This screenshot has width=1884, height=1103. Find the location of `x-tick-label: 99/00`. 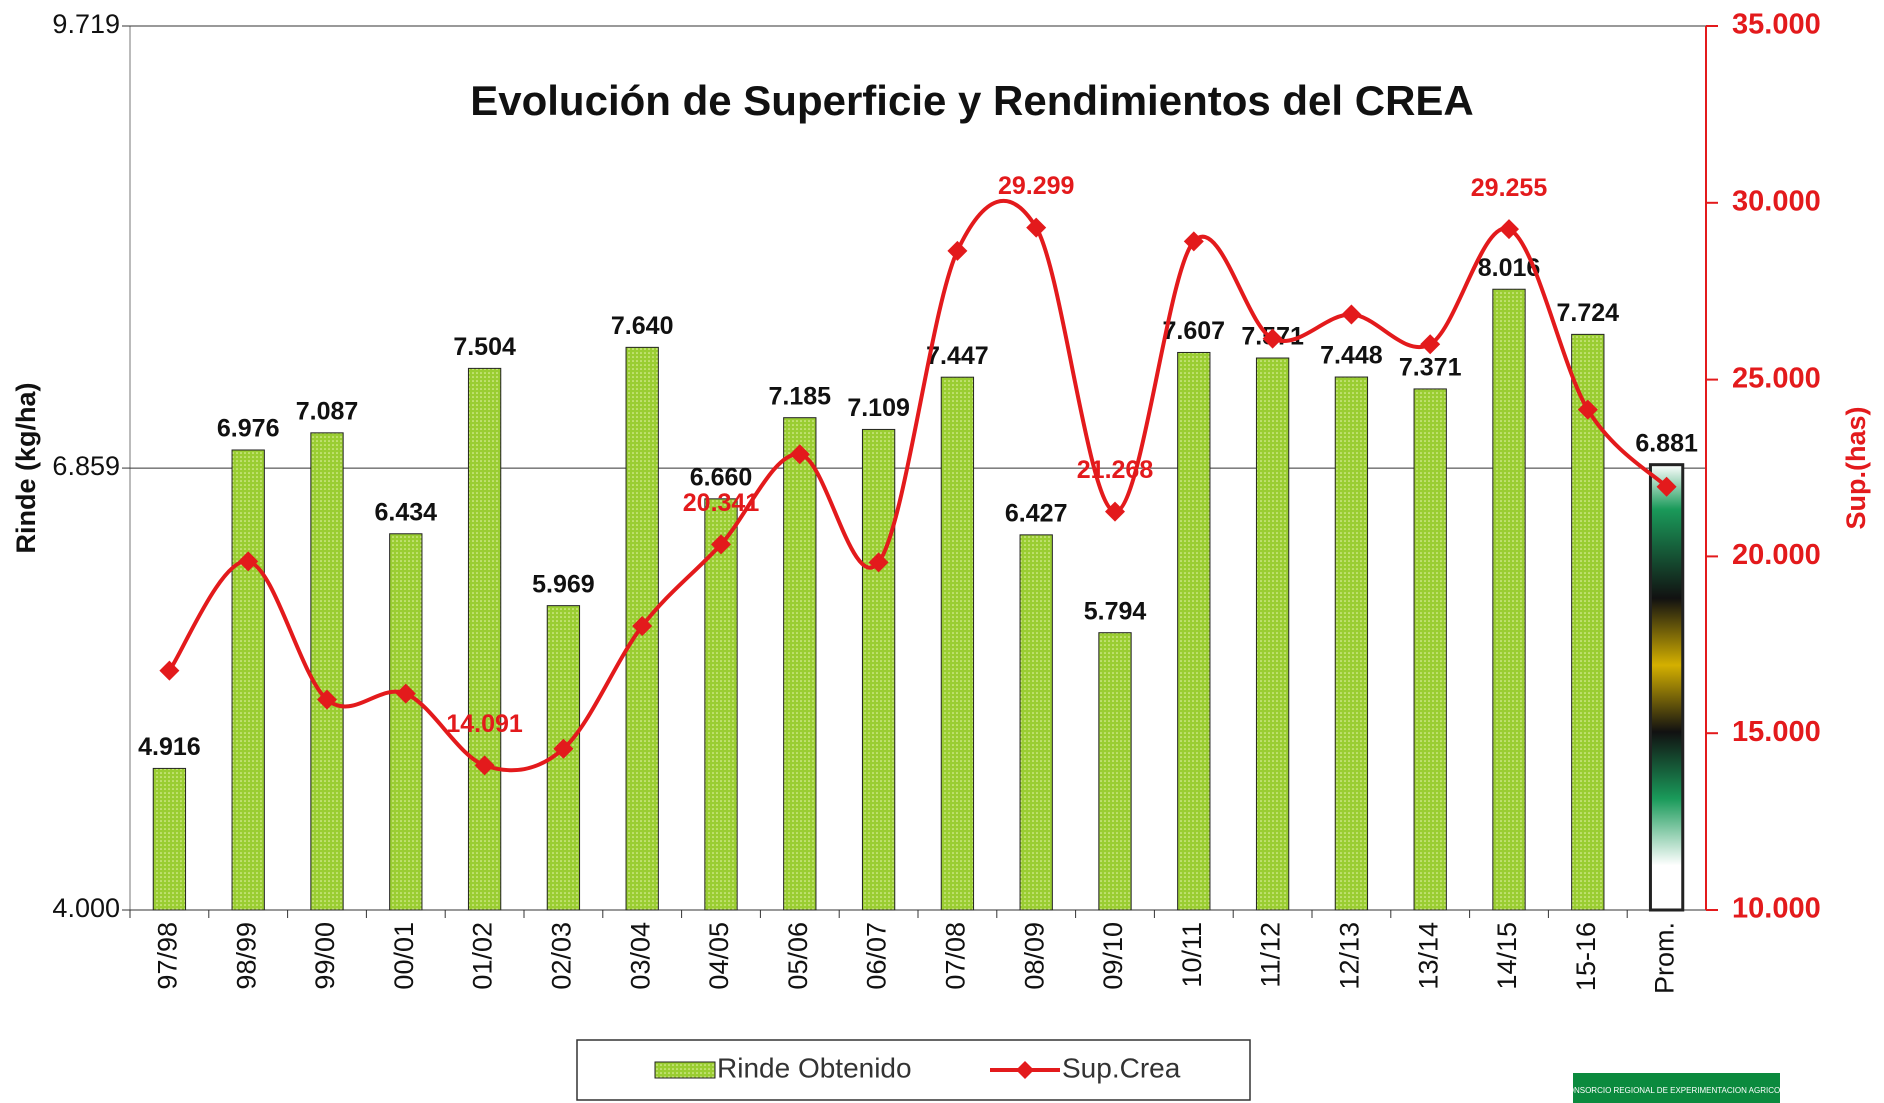

x-tick-label: 99/00 is located at coordinates (325, 956).